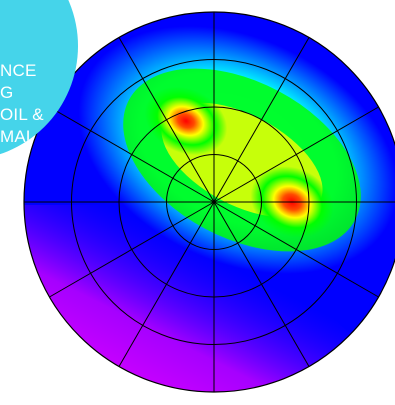 This screenshot has width=395, height=405. I want to click on badge-line-1: NCE, so click(18, 70).